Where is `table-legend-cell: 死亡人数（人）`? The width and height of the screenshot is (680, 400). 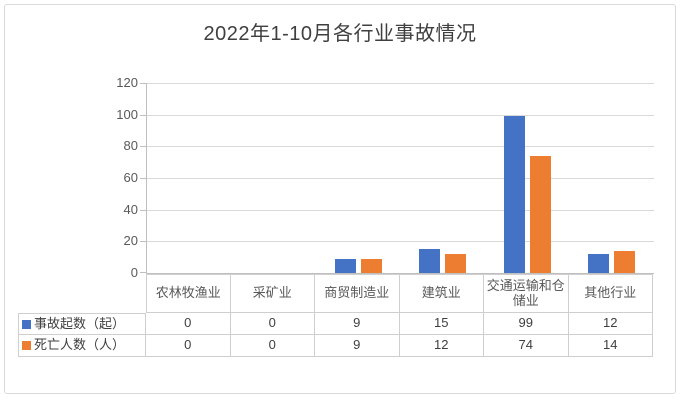
table-legend-cell: 死亡人数（人） is located at coordinates (82, 346).